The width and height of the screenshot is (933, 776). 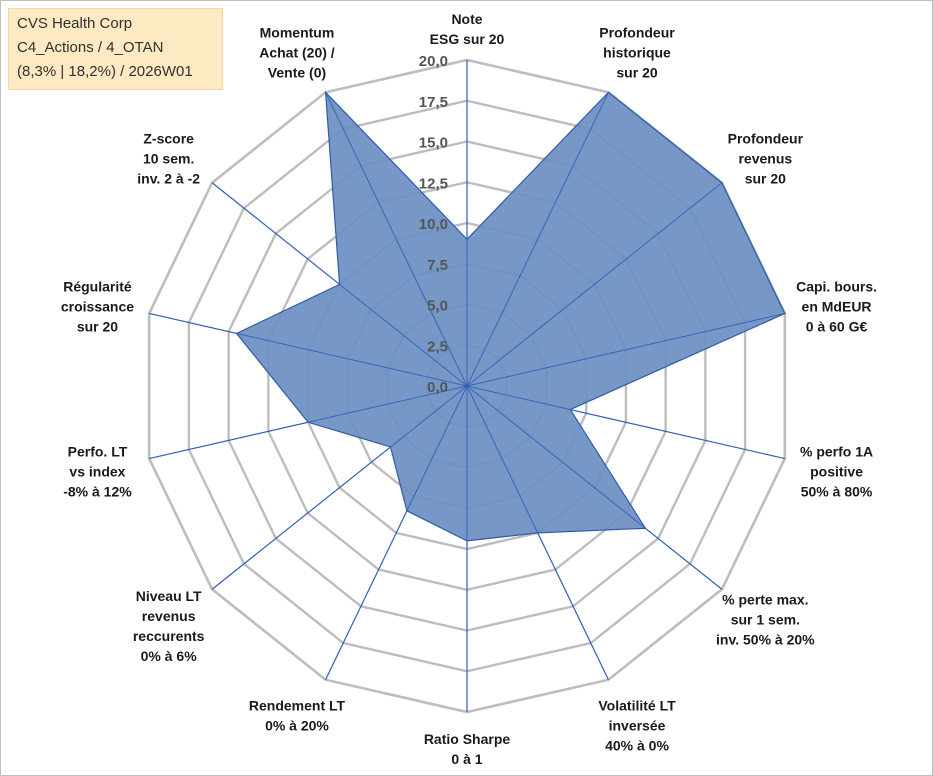 What do you see at coordinates (437, 306) in the screenshot?
I see `tick-label: 5,0` at bounding box center [437, 306].